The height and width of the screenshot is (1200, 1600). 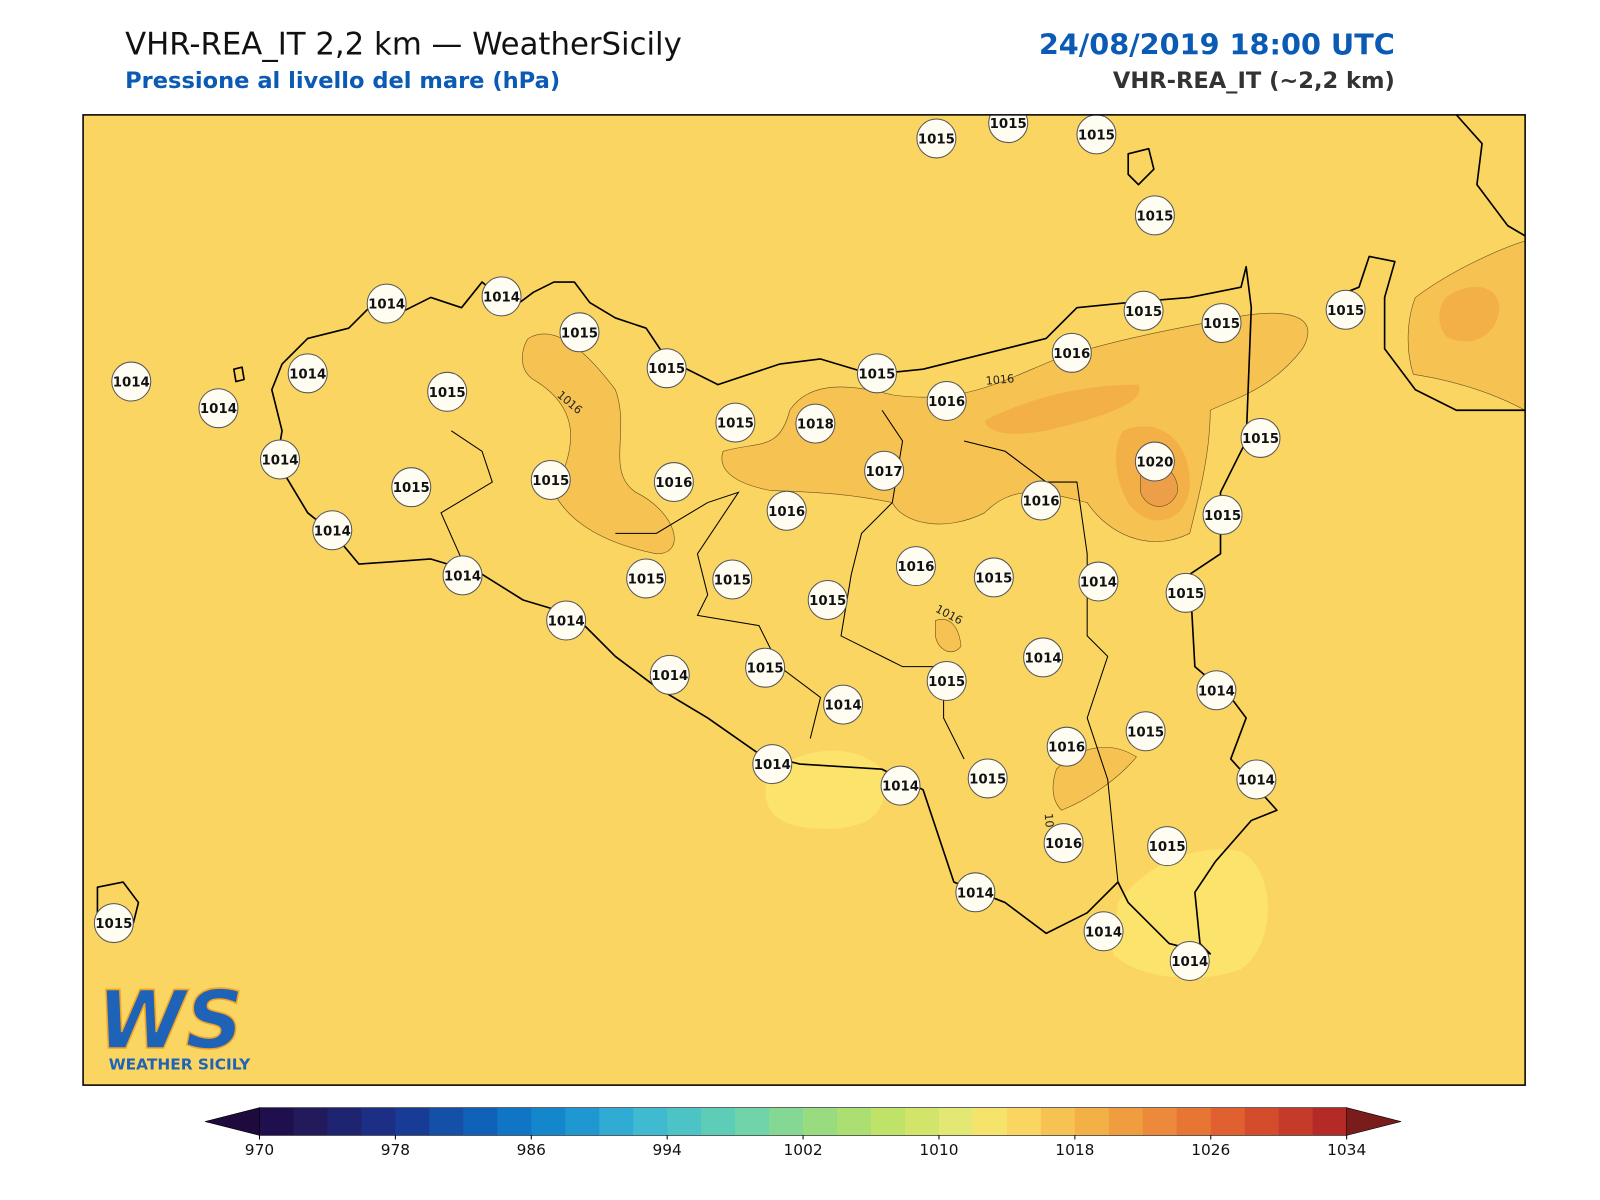 I want to click on model: VHR-REA_IT (~2,2 km), so click(x=1254, y=81).